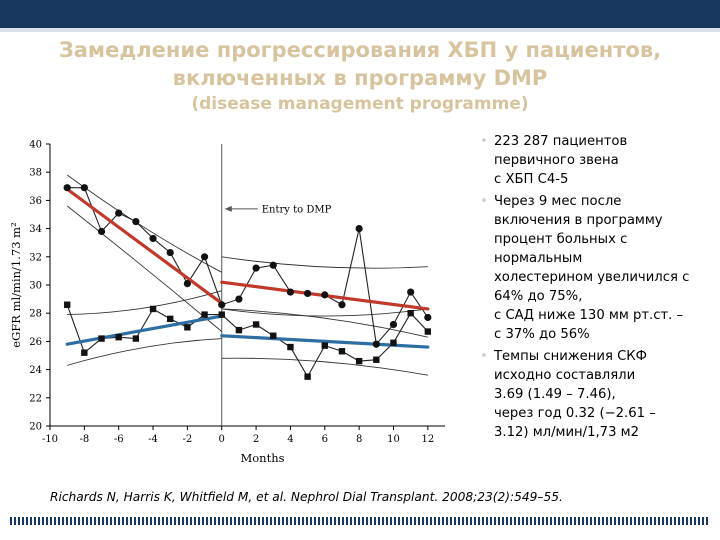  What do you see at coordinates (35, 370) in the screenshot?
I see `y-tick-label: 24` at bounding box center [35, 370].